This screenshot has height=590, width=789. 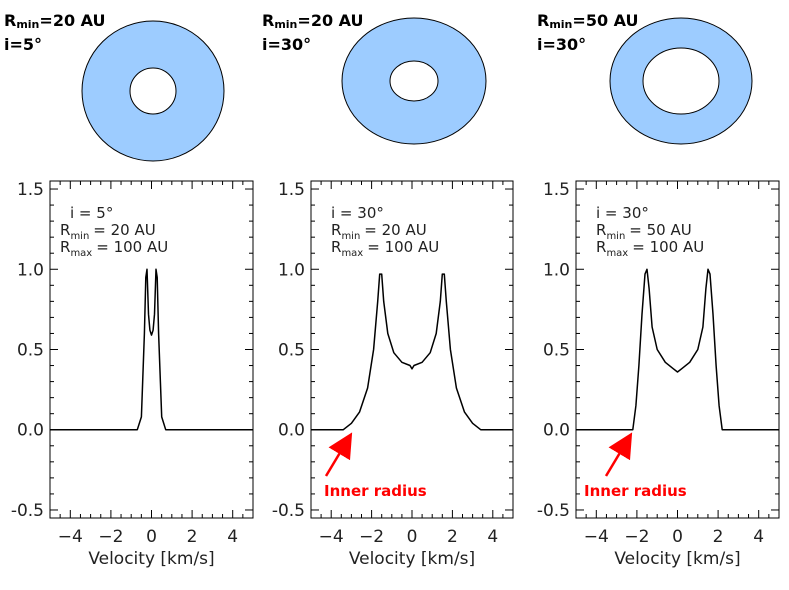 What do you see at coordinates (385, 231) in the screenshot?
I see `panel-2-annotation: i = 30° Rmin = 20 AU Rmax = 100 AU` at bounding box center [385, 231].